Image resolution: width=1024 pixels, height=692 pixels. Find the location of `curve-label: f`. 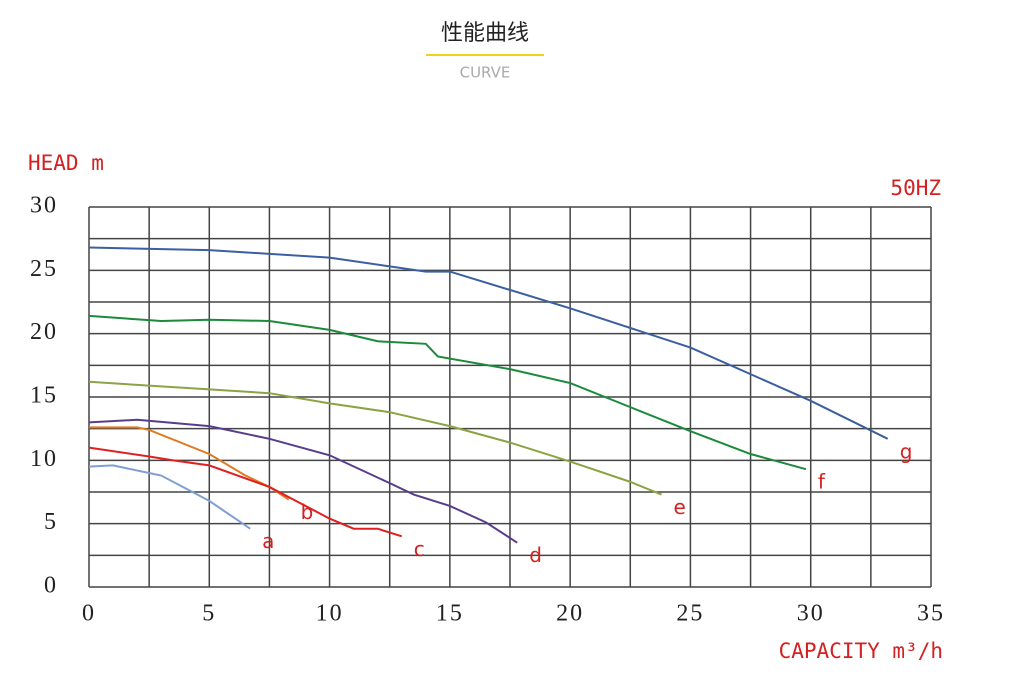

curve-label: f is located at coordinates (822, 482).